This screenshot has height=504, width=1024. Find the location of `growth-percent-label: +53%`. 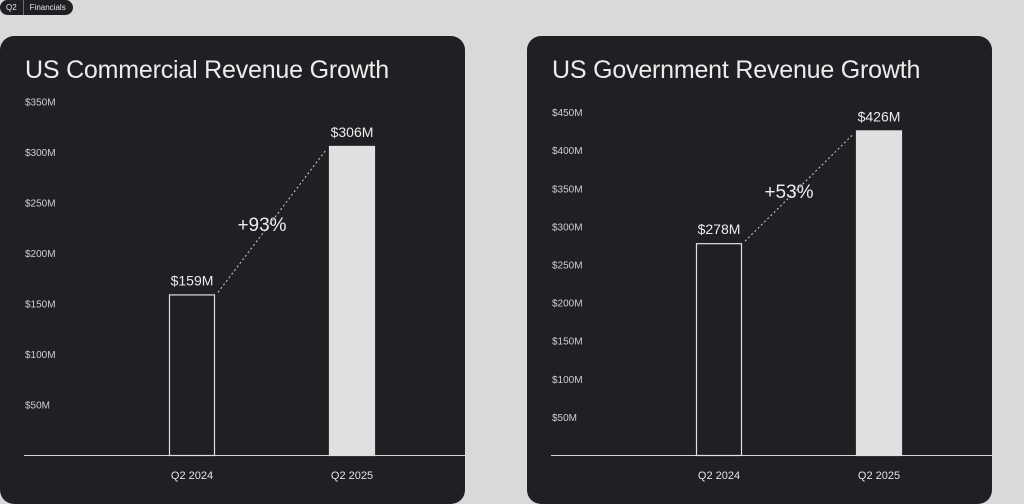

growth-percent-label: +53% is located at coordinates (788, 192).